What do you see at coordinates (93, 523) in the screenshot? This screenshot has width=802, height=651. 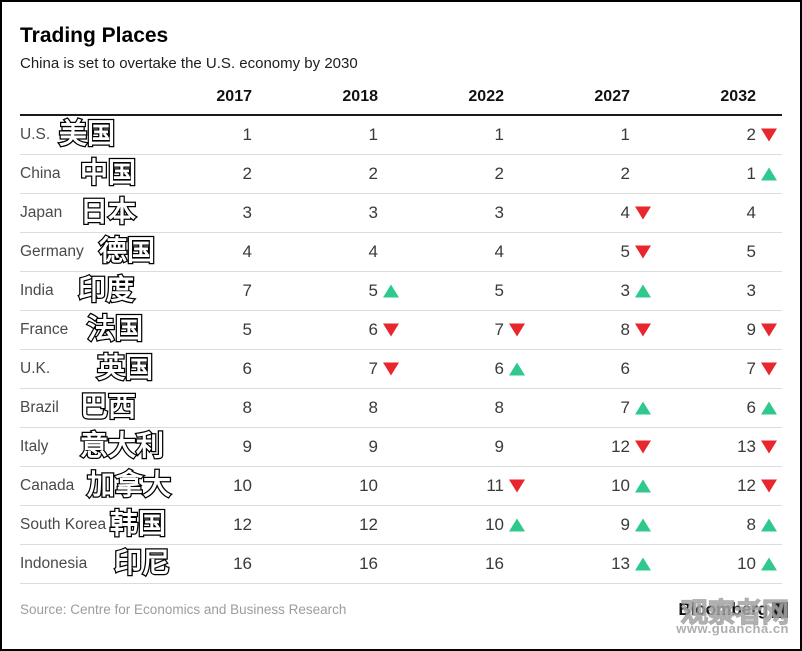 I see `country-cell: South Korea 韩国` at bounding box center [93, 523].